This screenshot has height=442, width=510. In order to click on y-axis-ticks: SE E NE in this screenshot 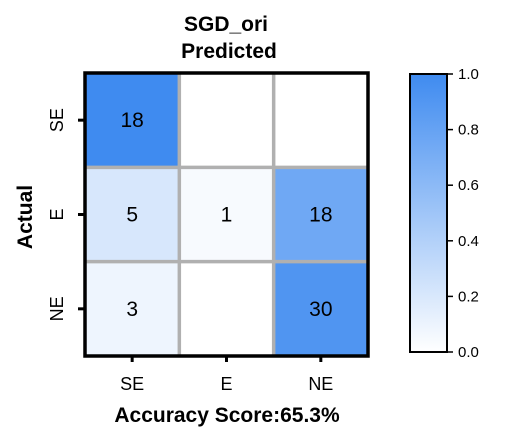, I will do `click(66, 214)`.